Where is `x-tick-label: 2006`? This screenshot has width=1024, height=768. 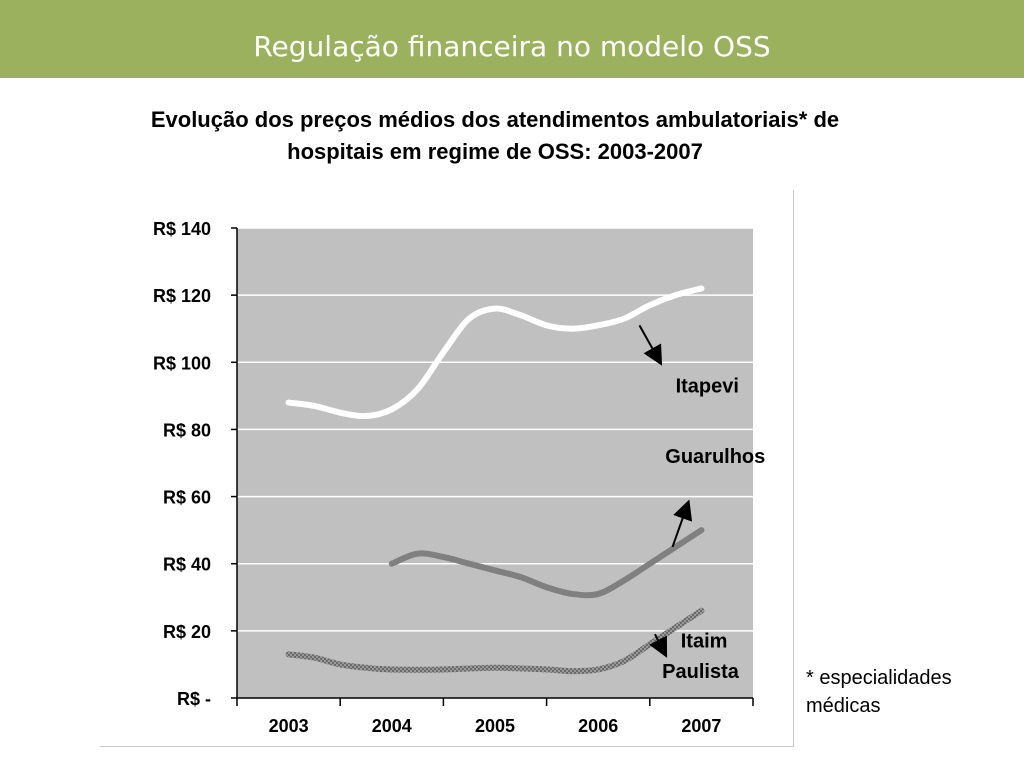 x-tick-label: 2006 is located at coordinates (598, 726).